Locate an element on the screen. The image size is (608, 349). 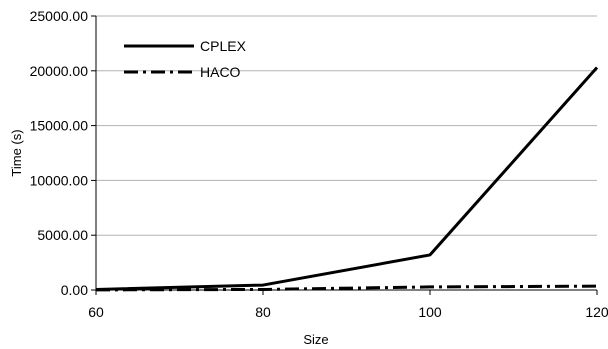
y-axis-label: Time (s) is located at coordinates (16, 152).